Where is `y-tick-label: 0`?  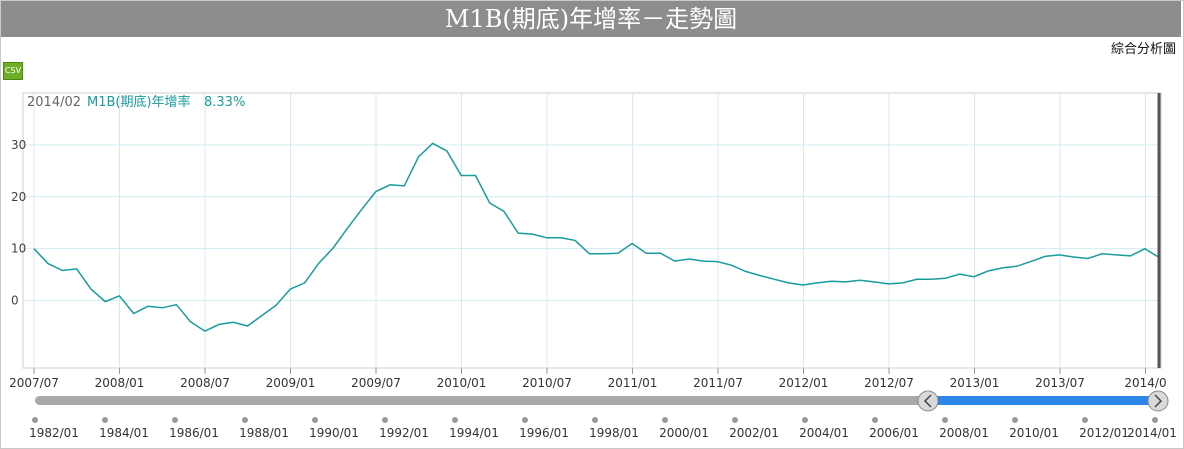
y-tick-label: 0 is located at coordinates (15, 301).